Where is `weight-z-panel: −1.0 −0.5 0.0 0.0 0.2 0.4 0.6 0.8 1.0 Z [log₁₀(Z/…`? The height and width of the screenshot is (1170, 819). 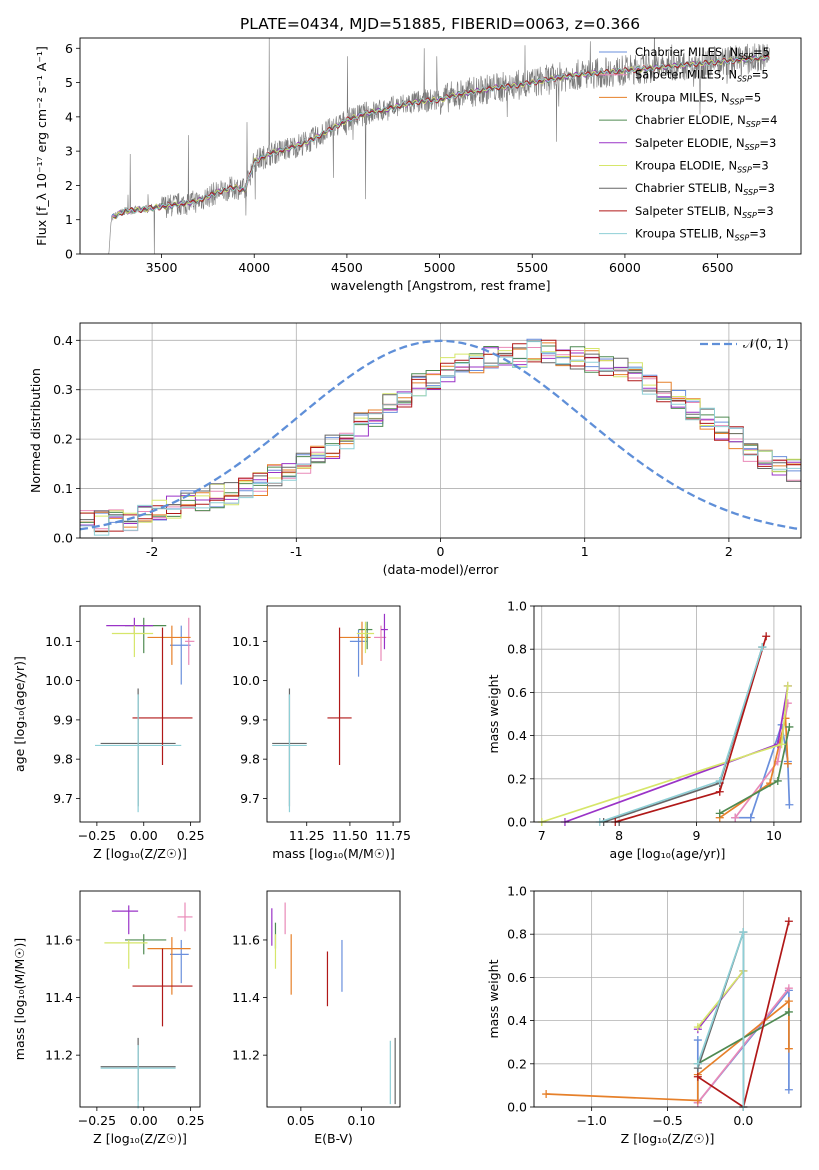 weight-z-panel: −1.0 −0.5 0.0 0.0 0.2 0.4 0.6 0.8 1.0 Z [log₁₀(Z/… is located at coordinates (644, 1015).